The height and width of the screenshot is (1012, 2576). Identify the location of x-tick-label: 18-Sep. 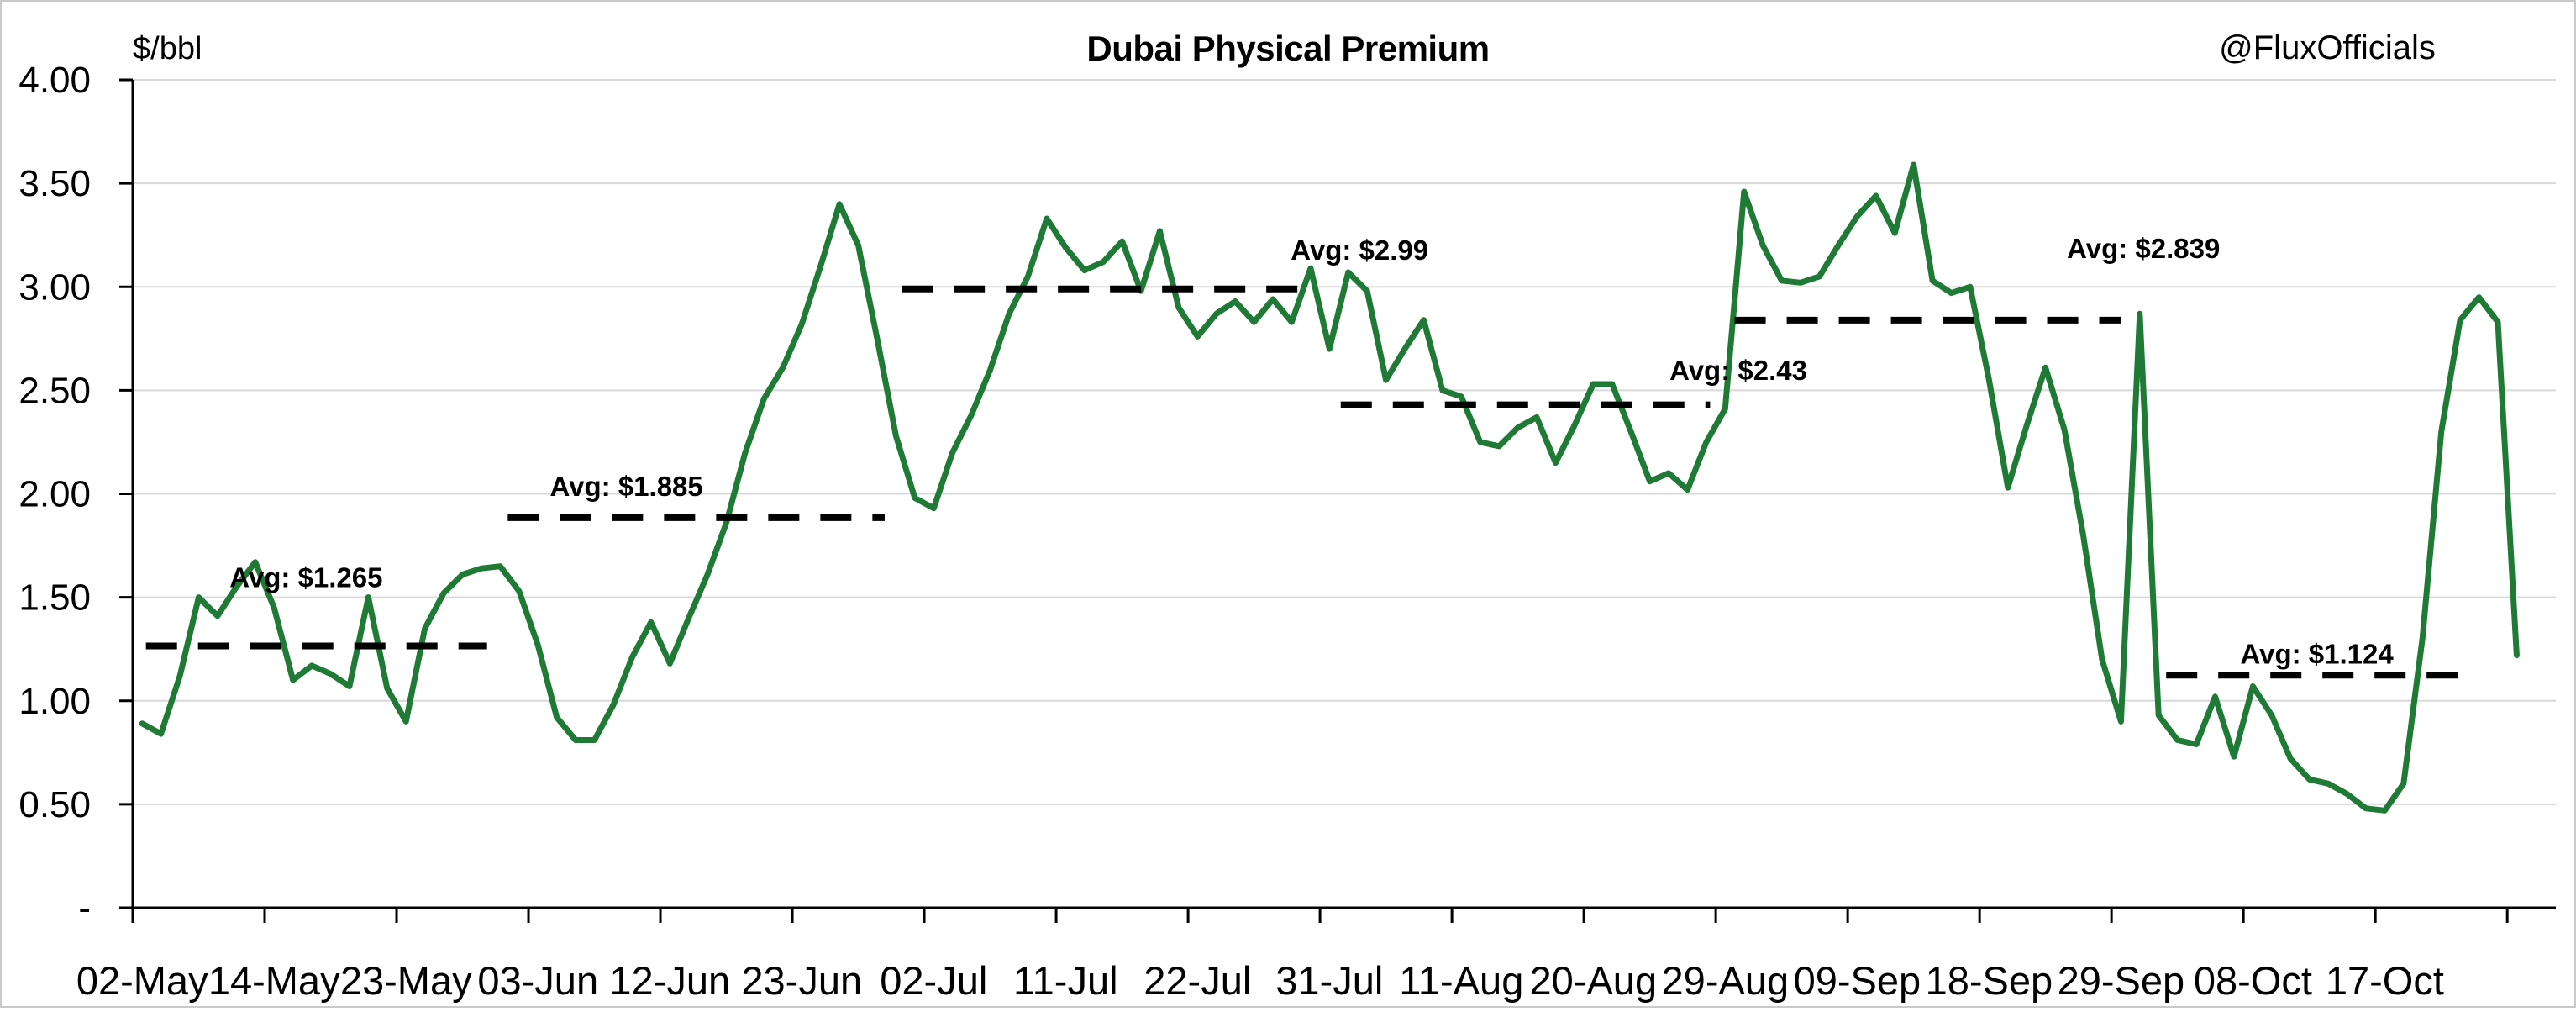
(1989, 980).